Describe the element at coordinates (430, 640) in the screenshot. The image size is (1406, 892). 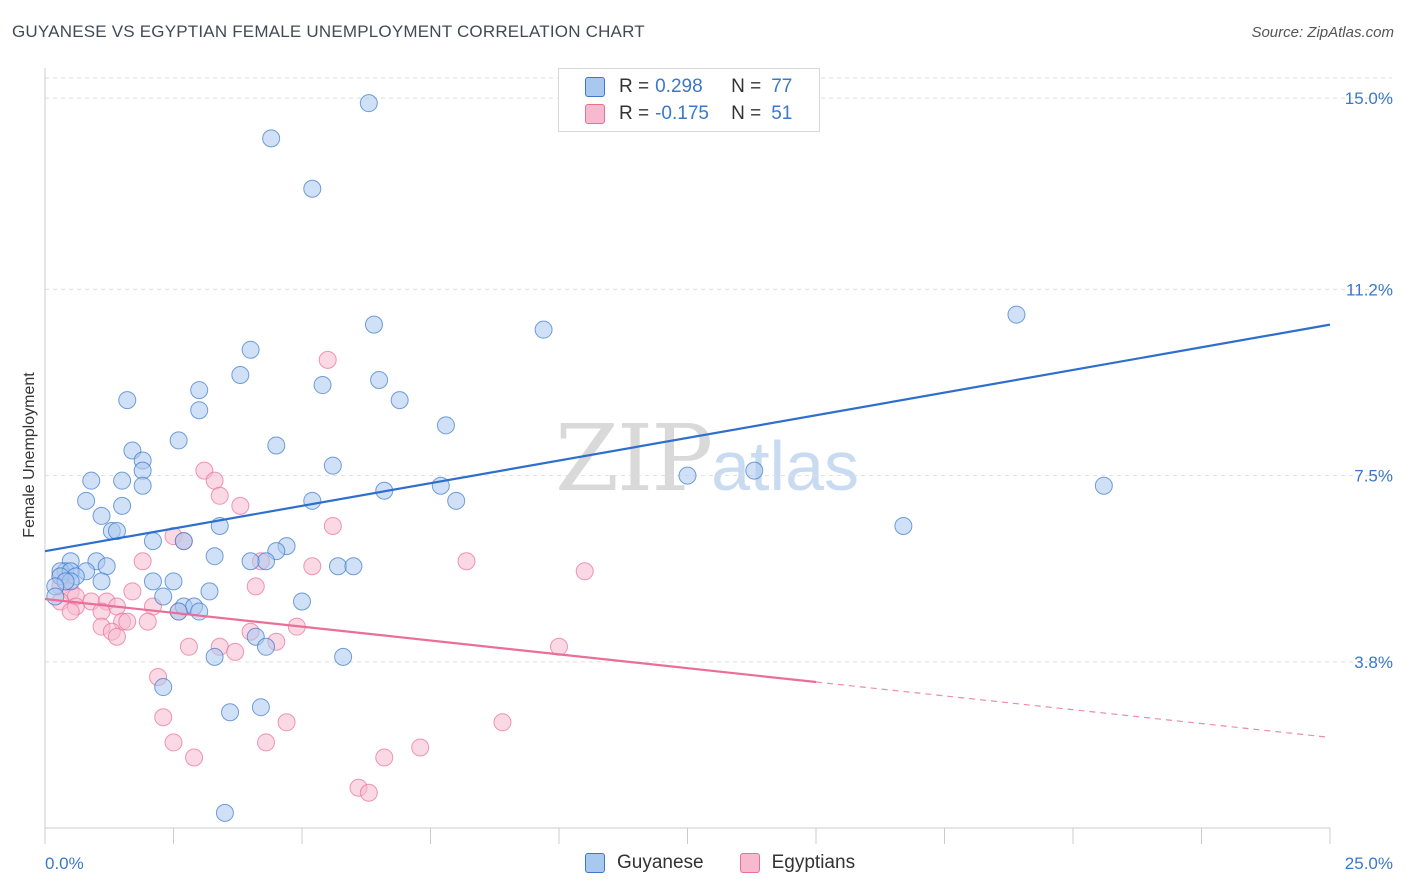
I see `egyptians-trend-line` at that location.